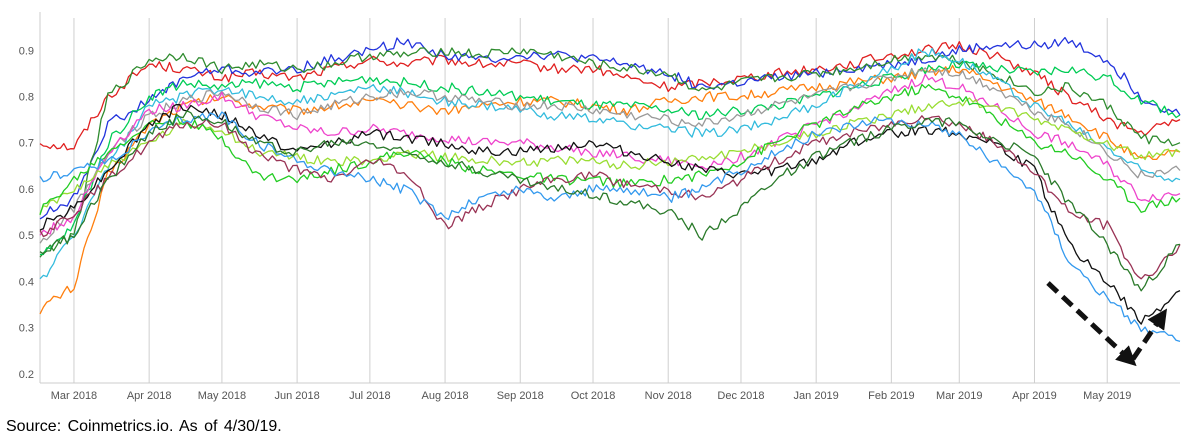 The image size is (1192, 445). I want to click on trend-arrow-annotation, so click(1107, 324).